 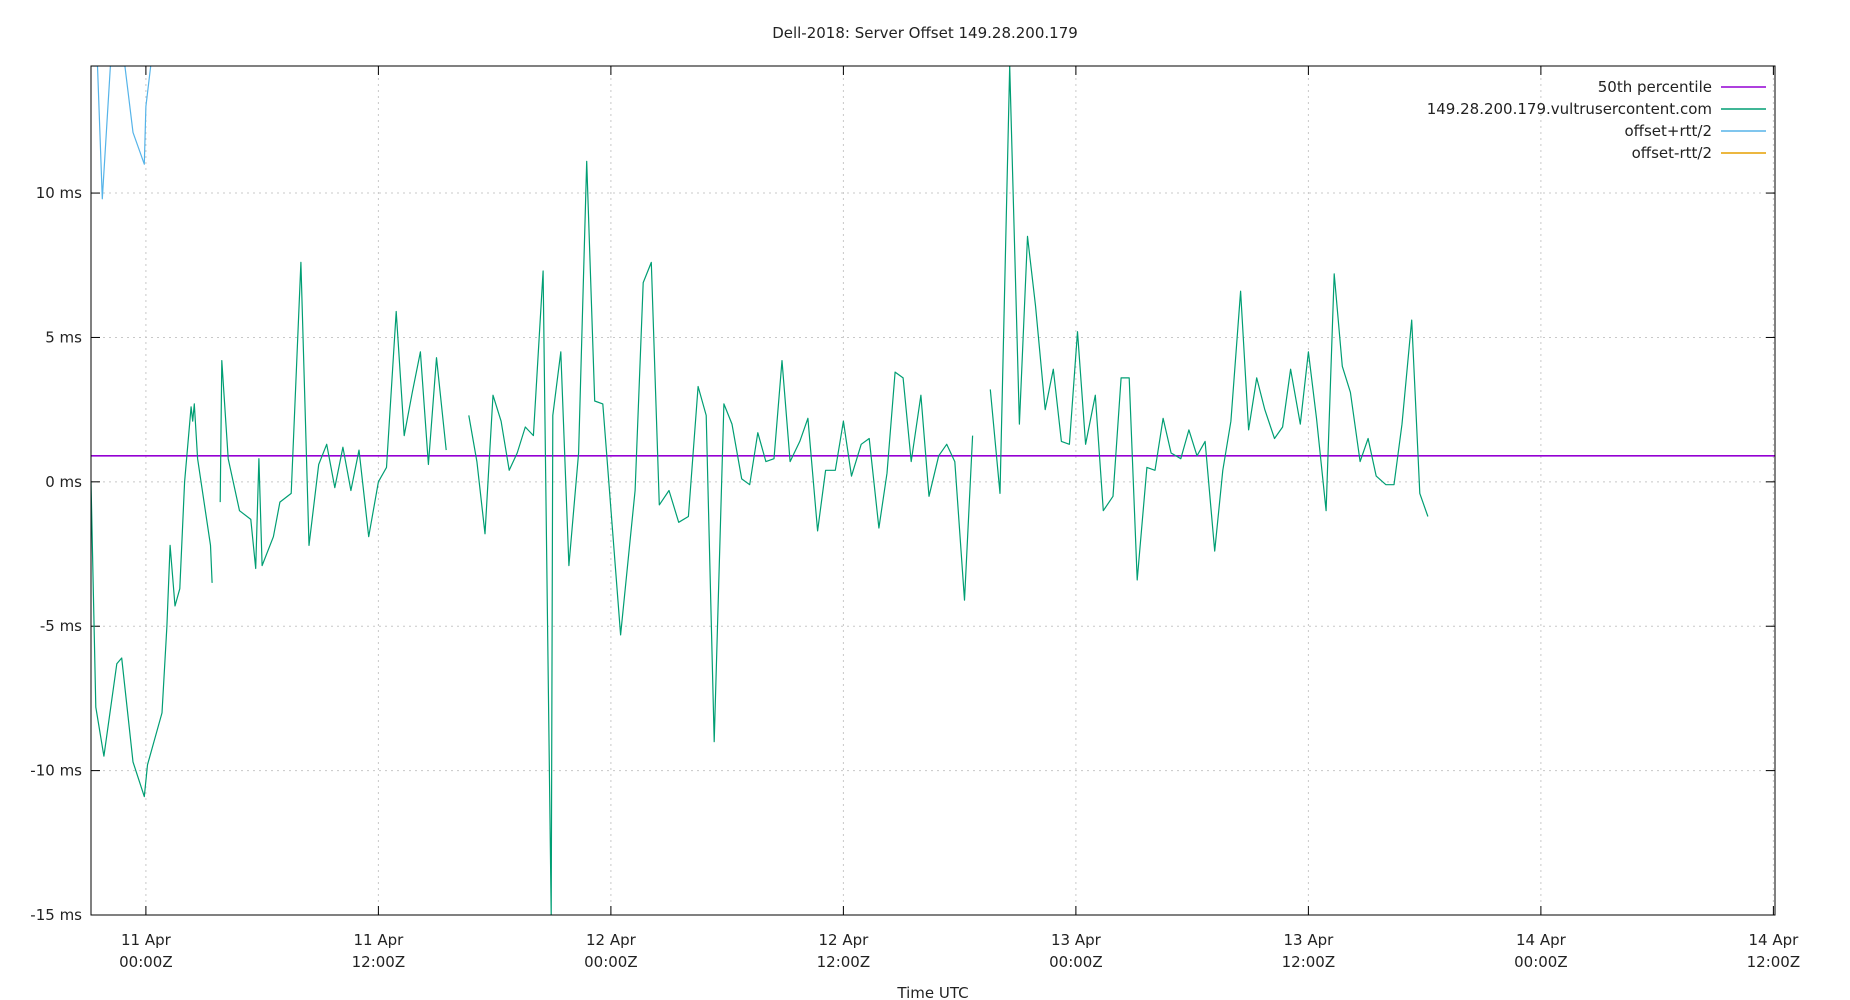 I want to click on y-tick-label: -10 ms, so click(x=56, y=771).